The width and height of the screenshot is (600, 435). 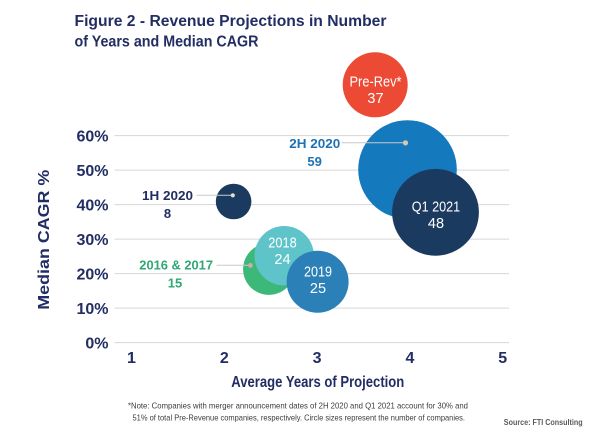 What do you see at coordinates (167, 195) in the screenshot?
I see `svg-text: 1H 2020` at bounding box center [167, 195].